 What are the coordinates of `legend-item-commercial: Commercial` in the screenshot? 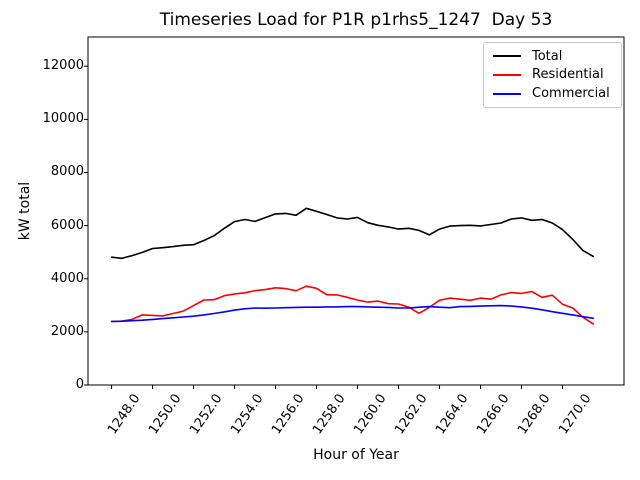 It's located at (552, 93).